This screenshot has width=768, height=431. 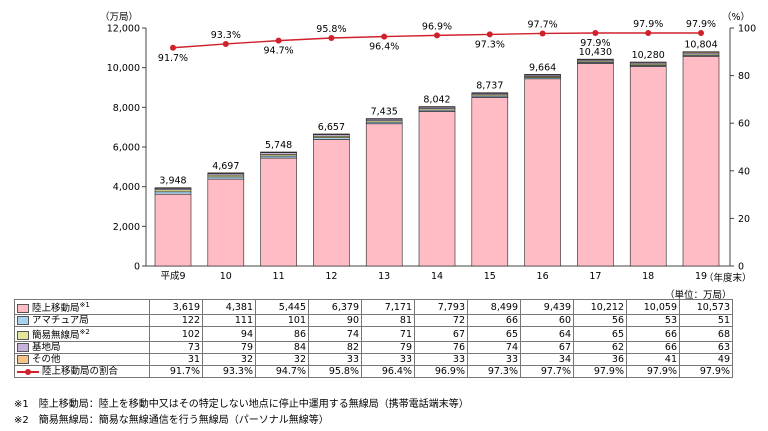 What do you see at coordinates (278, 145) in the screenshot?
I see `total-label: 5,748` at bounding box center [278, 145].